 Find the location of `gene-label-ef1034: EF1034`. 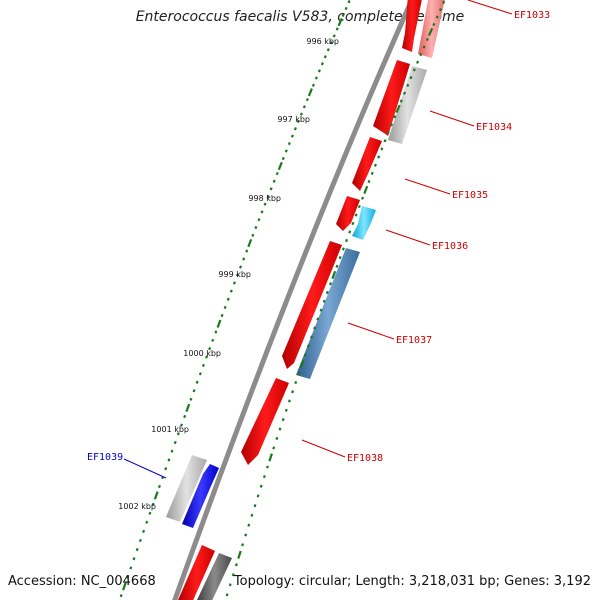

gene-label-ef1034: EF1034 is located at coordinates (494, 127).